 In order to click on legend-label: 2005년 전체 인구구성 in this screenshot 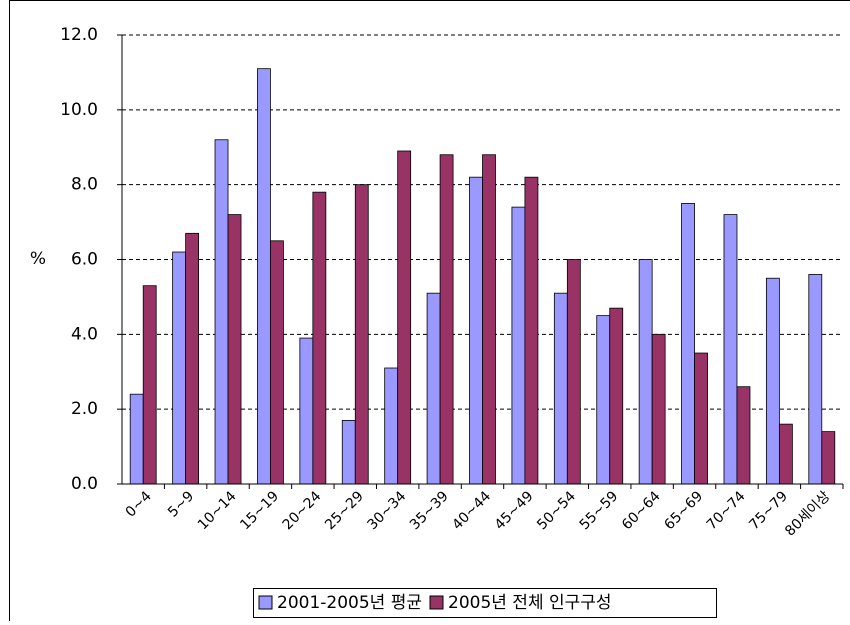, I will do `click(530, 603)`.